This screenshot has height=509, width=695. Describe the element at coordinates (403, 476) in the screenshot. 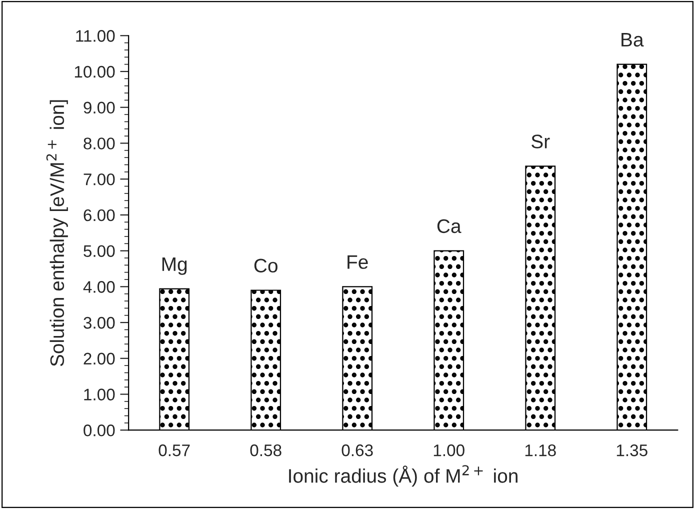

I see `x-axis-title: Ionic radius (Å) of M$^{2+}$ ion` at that location.